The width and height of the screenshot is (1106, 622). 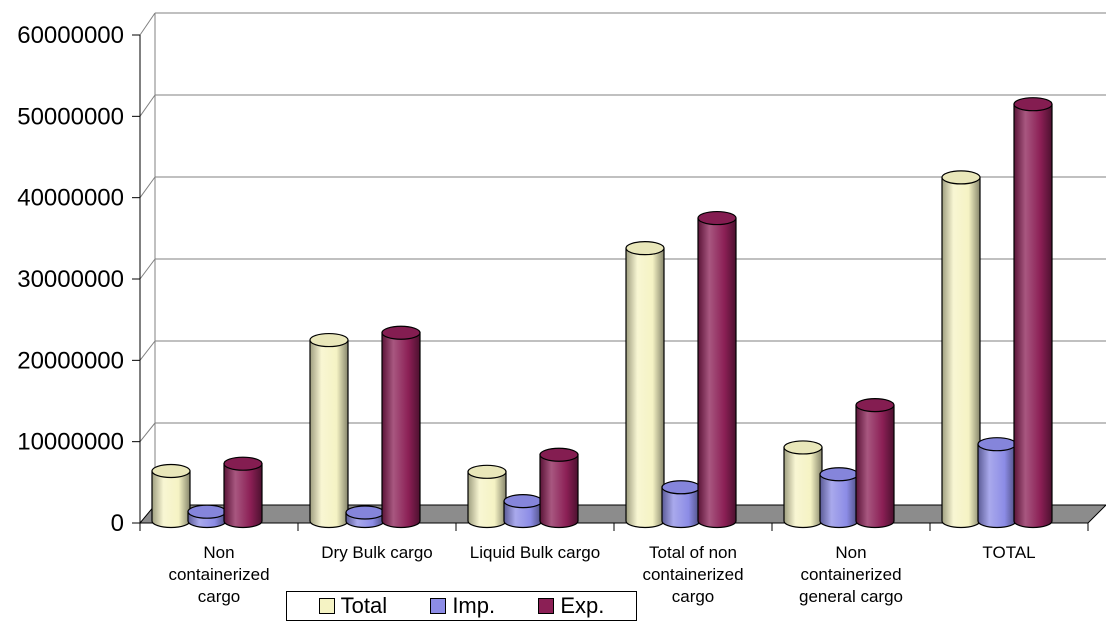 I want to click on y-tick-label: 30000000, so click(x=70, y=279).